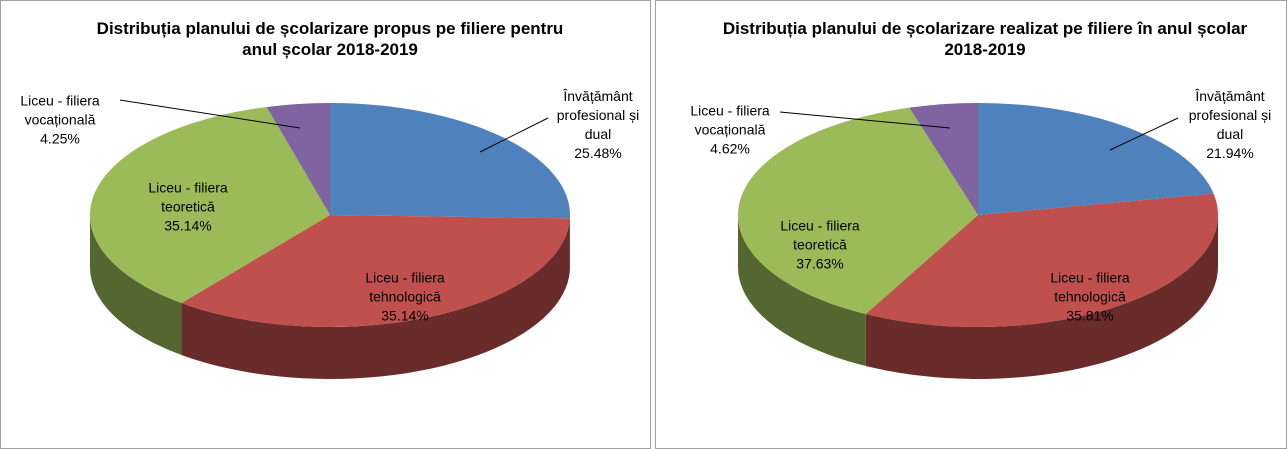  Describe the element at coordinates (1230, 153) in the screenshot. I see `value-label: 21.94%` at that location.